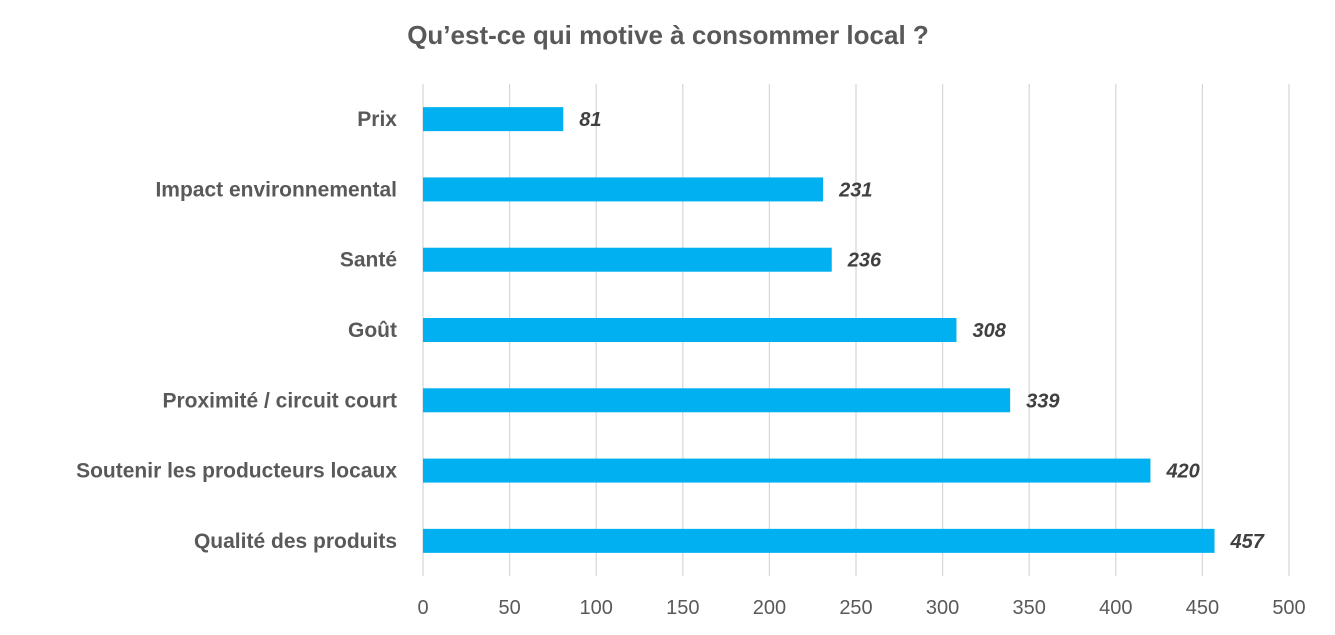 The width and height of the screenshot is (1335, 635). What do you see at coordinates (372, 330) in the screenshot?
I see `category-label: Goût` at bounding box center [372, 330].